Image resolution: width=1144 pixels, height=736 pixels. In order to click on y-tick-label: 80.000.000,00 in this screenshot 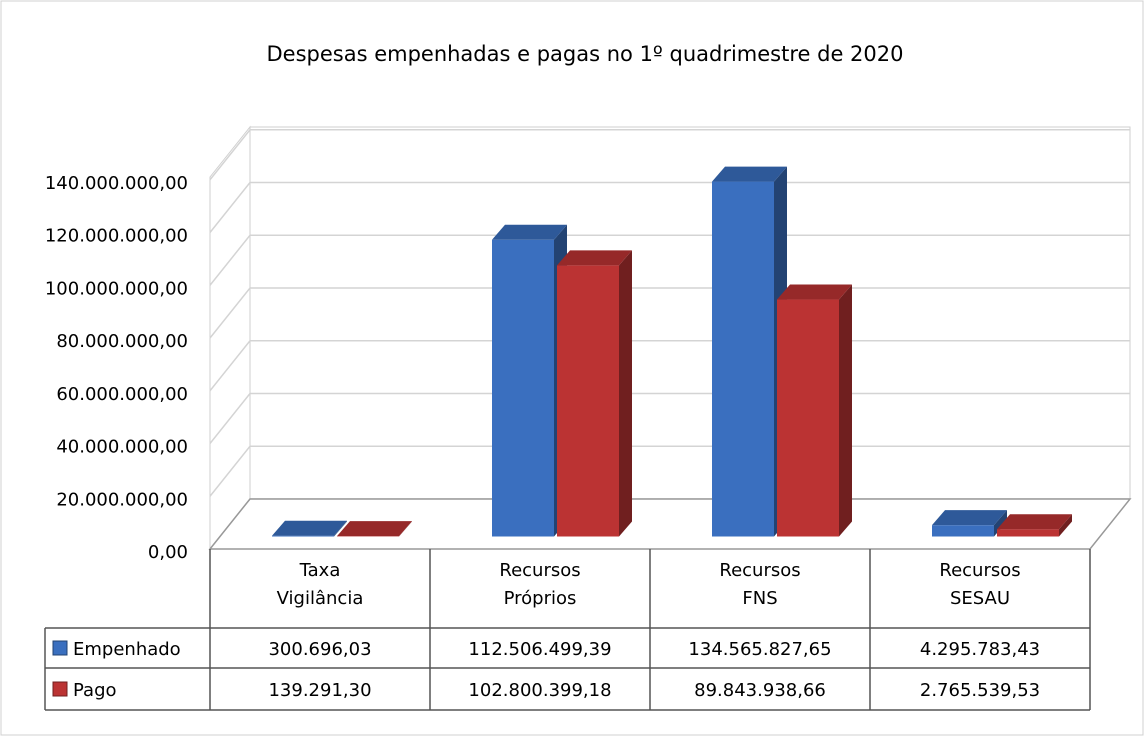, I will do `click(122, 341)`.